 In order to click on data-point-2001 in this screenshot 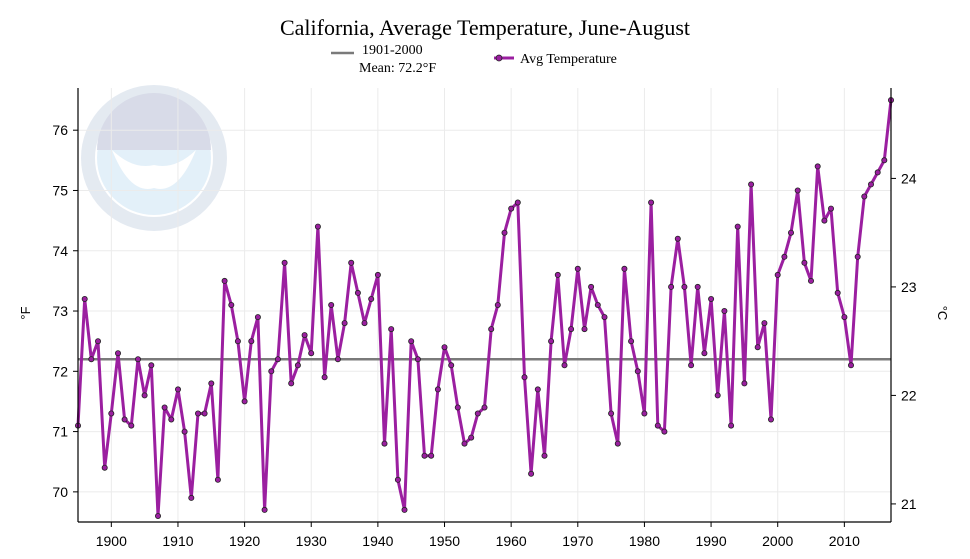, I will do `click(784, 256)`.